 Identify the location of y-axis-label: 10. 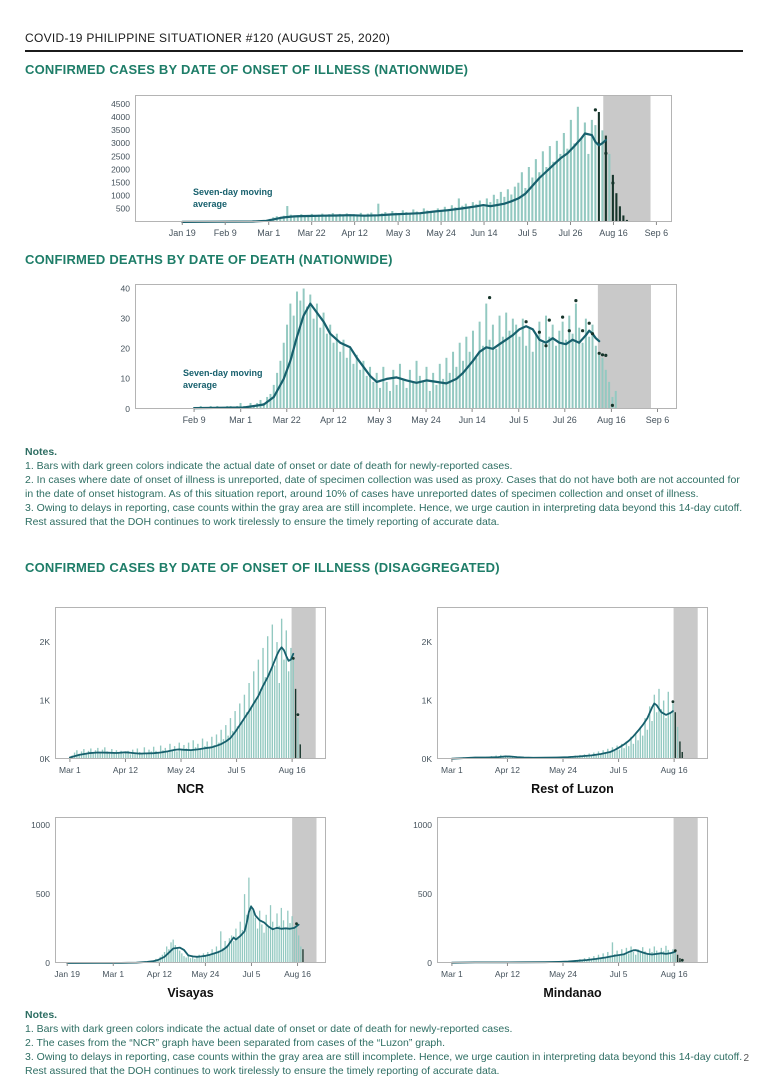
(126, 379).